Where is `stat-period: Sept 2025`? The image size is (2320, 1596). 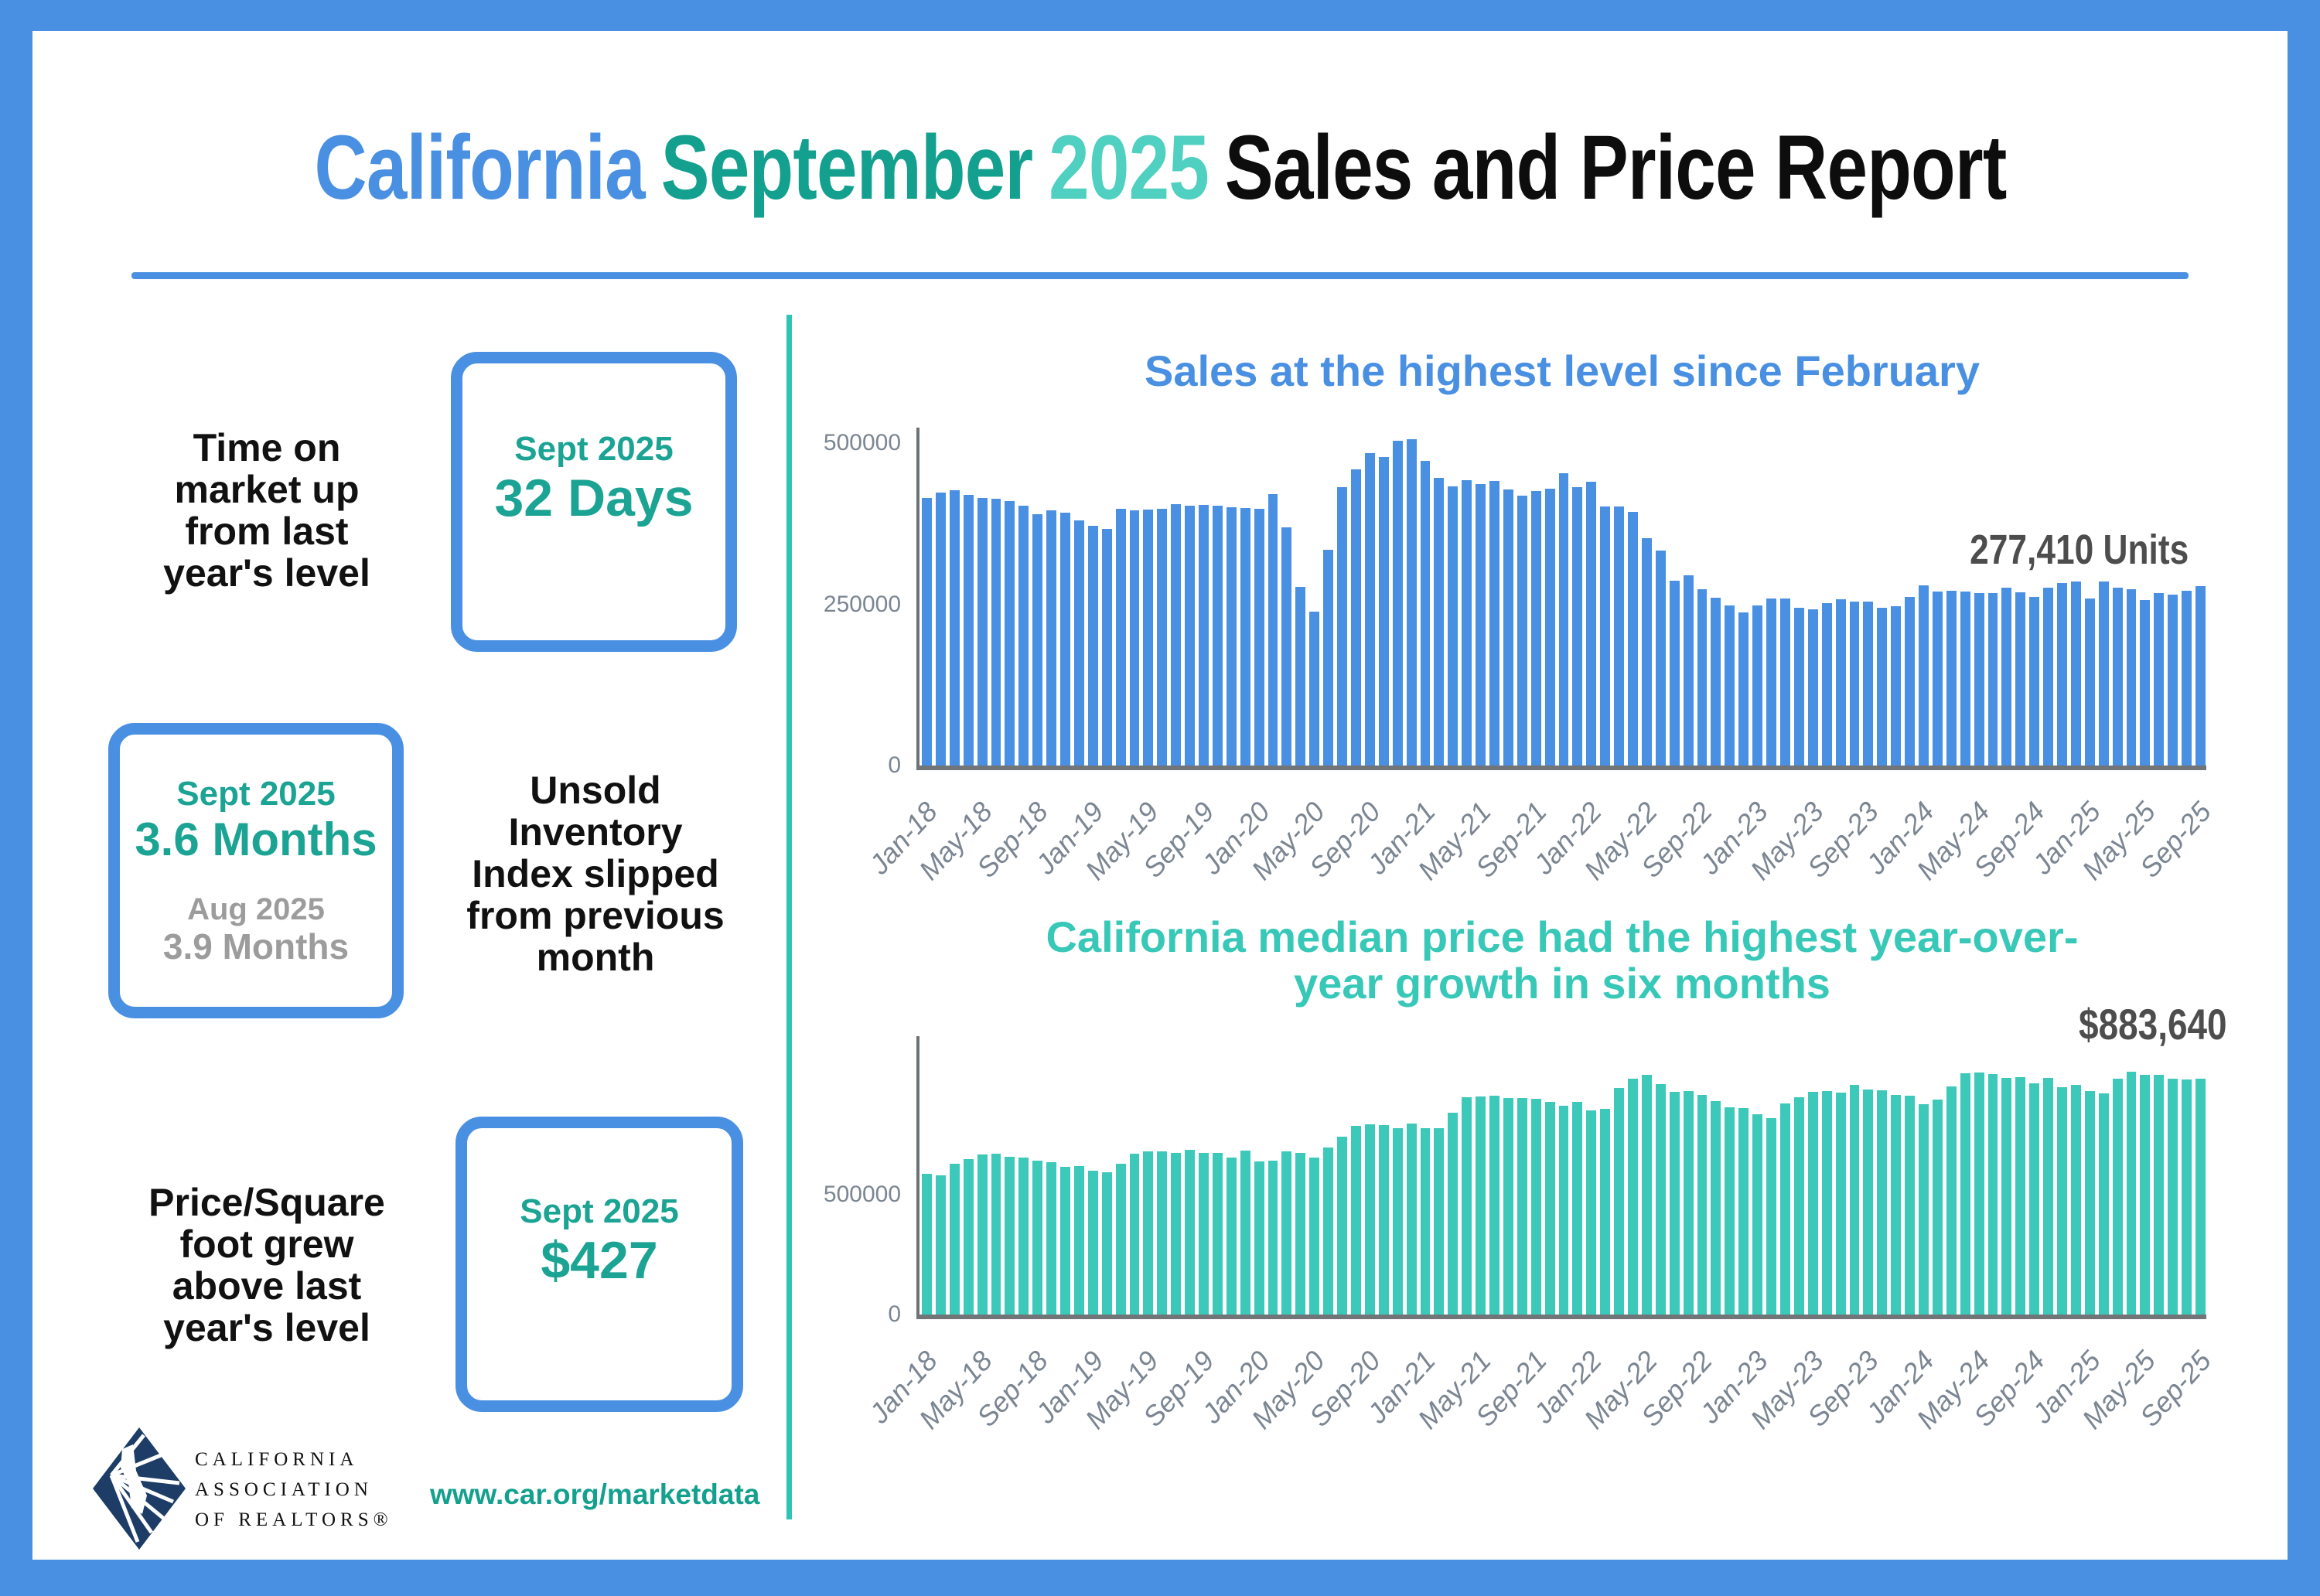 stat-period: Sept 2025 is located at coordinates (594, 449).